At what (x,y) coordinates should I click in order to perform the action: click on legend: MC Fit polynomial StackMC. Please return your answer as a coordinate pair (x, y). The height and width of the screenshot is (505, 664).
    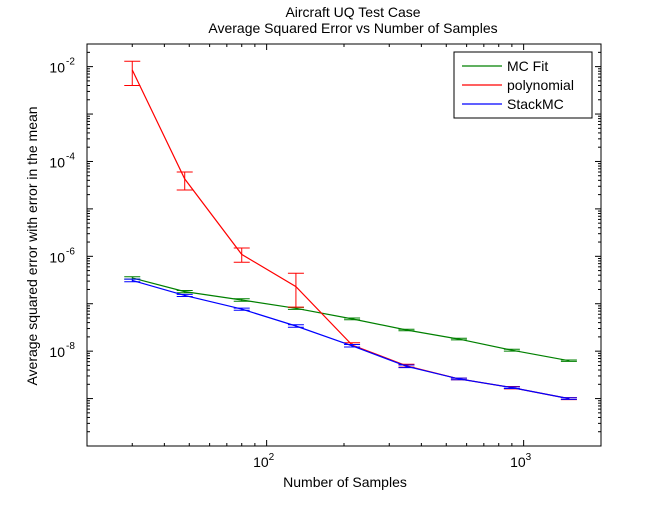
    Looking at the image, I should click on (523, 85).